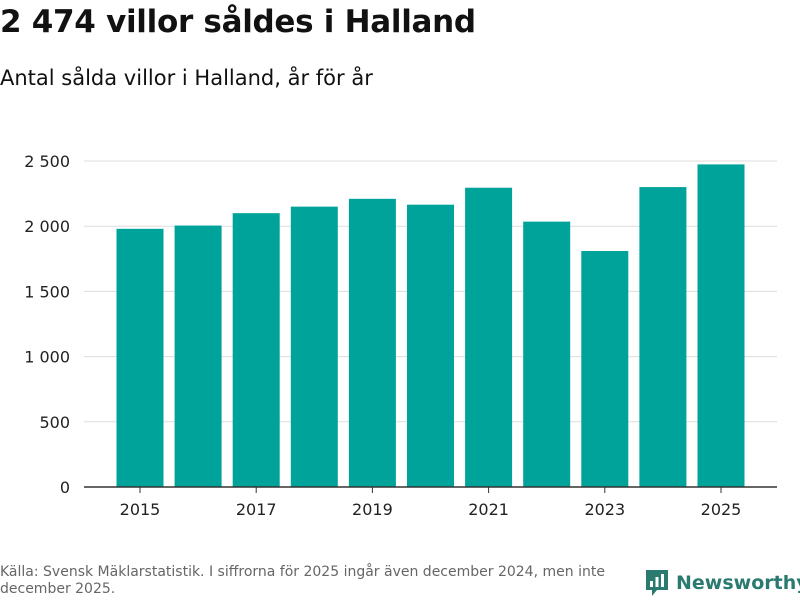 This screenshot has height=600, width=800. I want to click on x-tick-label: 2017, so click(256, 509).